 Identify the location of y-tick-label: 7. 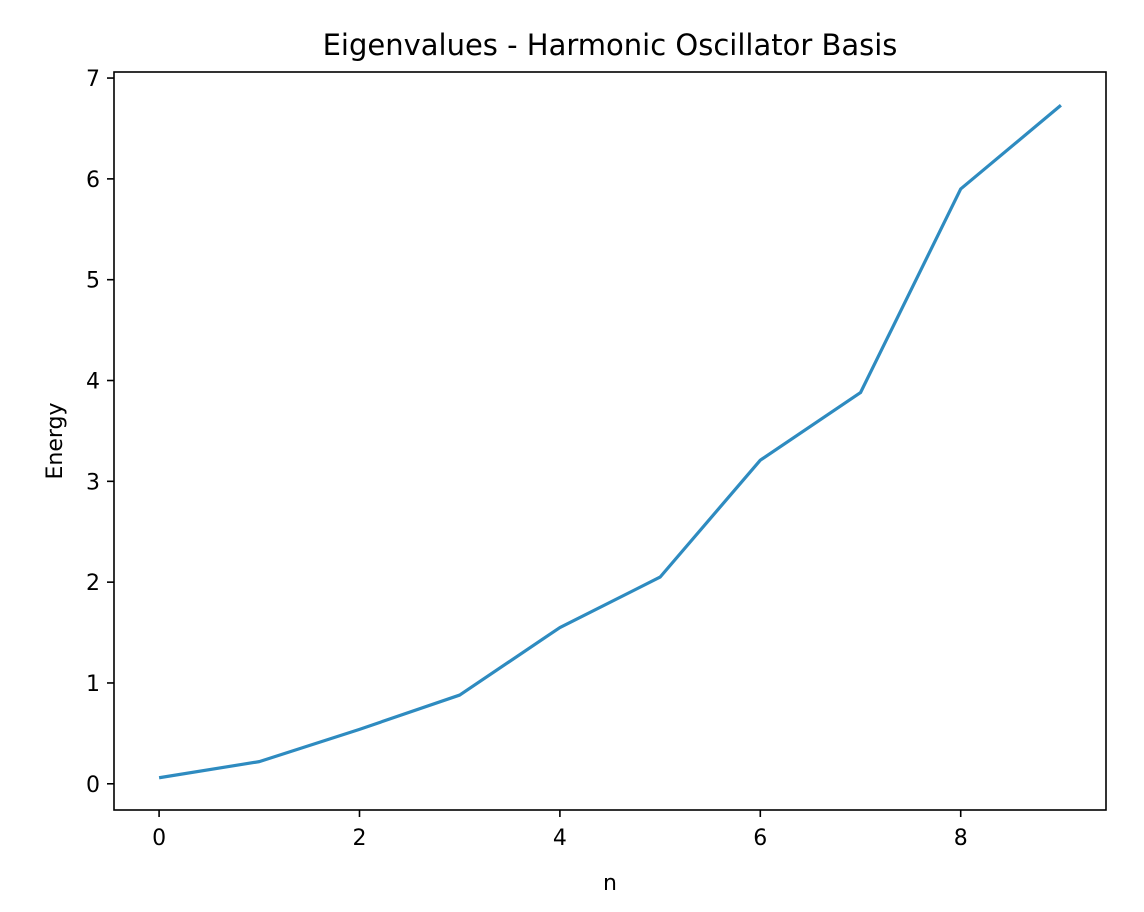
(93, 79).